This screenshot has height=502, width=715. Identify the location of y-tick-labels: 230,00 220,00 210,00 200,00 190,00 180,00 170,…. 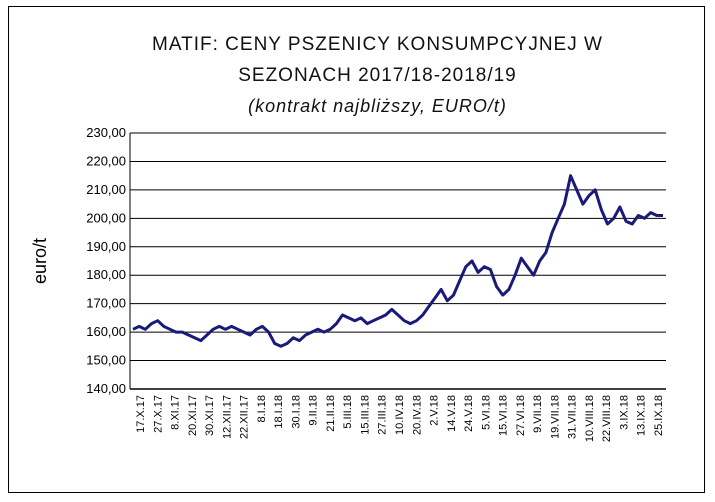
(106, 260).